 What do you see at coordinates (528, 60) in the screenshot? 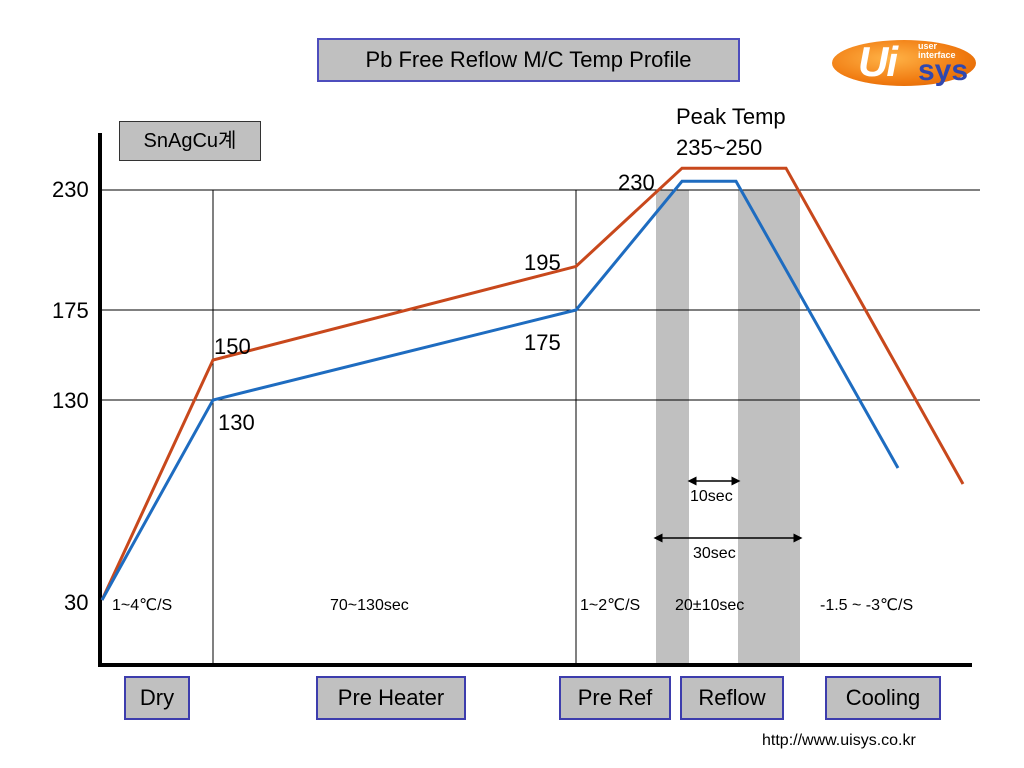
I see `chart-title: Pb Free Reflow M/C Temp Profile` at bounding box center [528, 60].